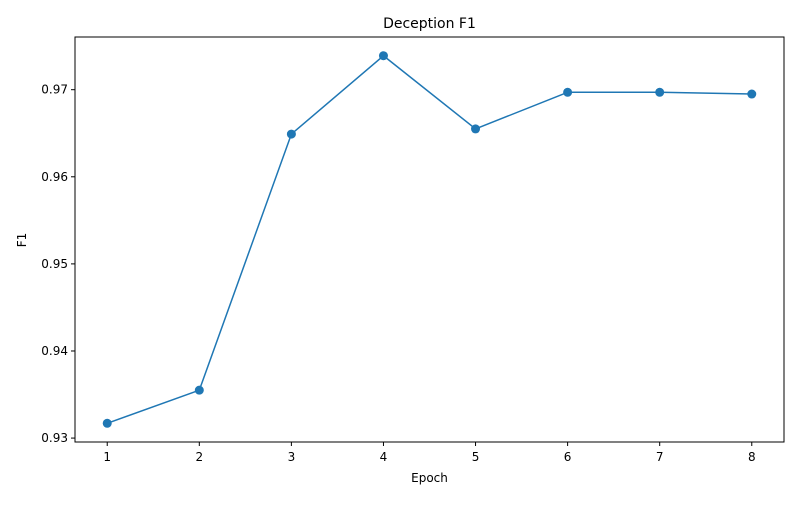 The image size is (800, 505). What do you see at coordinates (476, 457) in the screenshot?
I see `x-tick-label: 5` at bounding box center [476, 457].